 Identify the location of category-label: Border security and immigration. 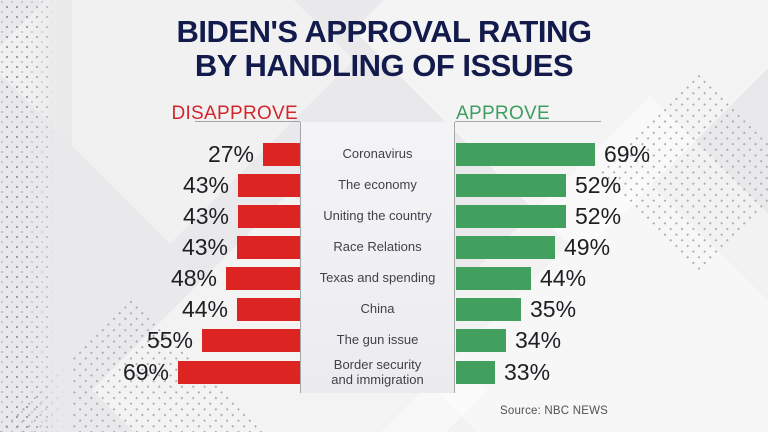
(377, 372).